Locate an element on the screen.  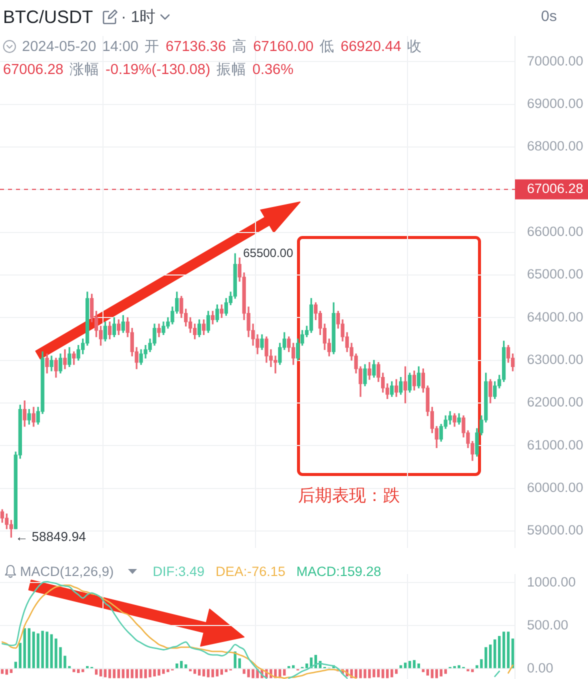
text: 0s is located at coordinates (549, 16).